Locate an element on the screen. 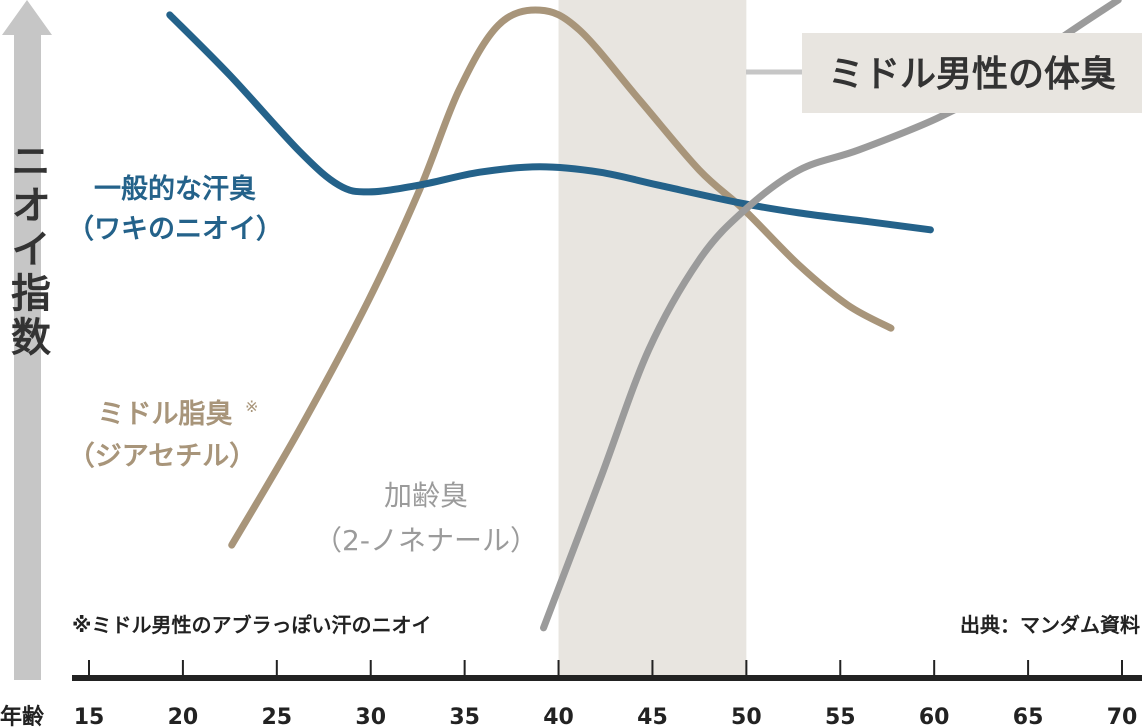 The width and height of the screenshot is (1142, 728). footnote: ※ミドル男性のアブラっぽい汗のニオイ is located at coordinates (251, 625).